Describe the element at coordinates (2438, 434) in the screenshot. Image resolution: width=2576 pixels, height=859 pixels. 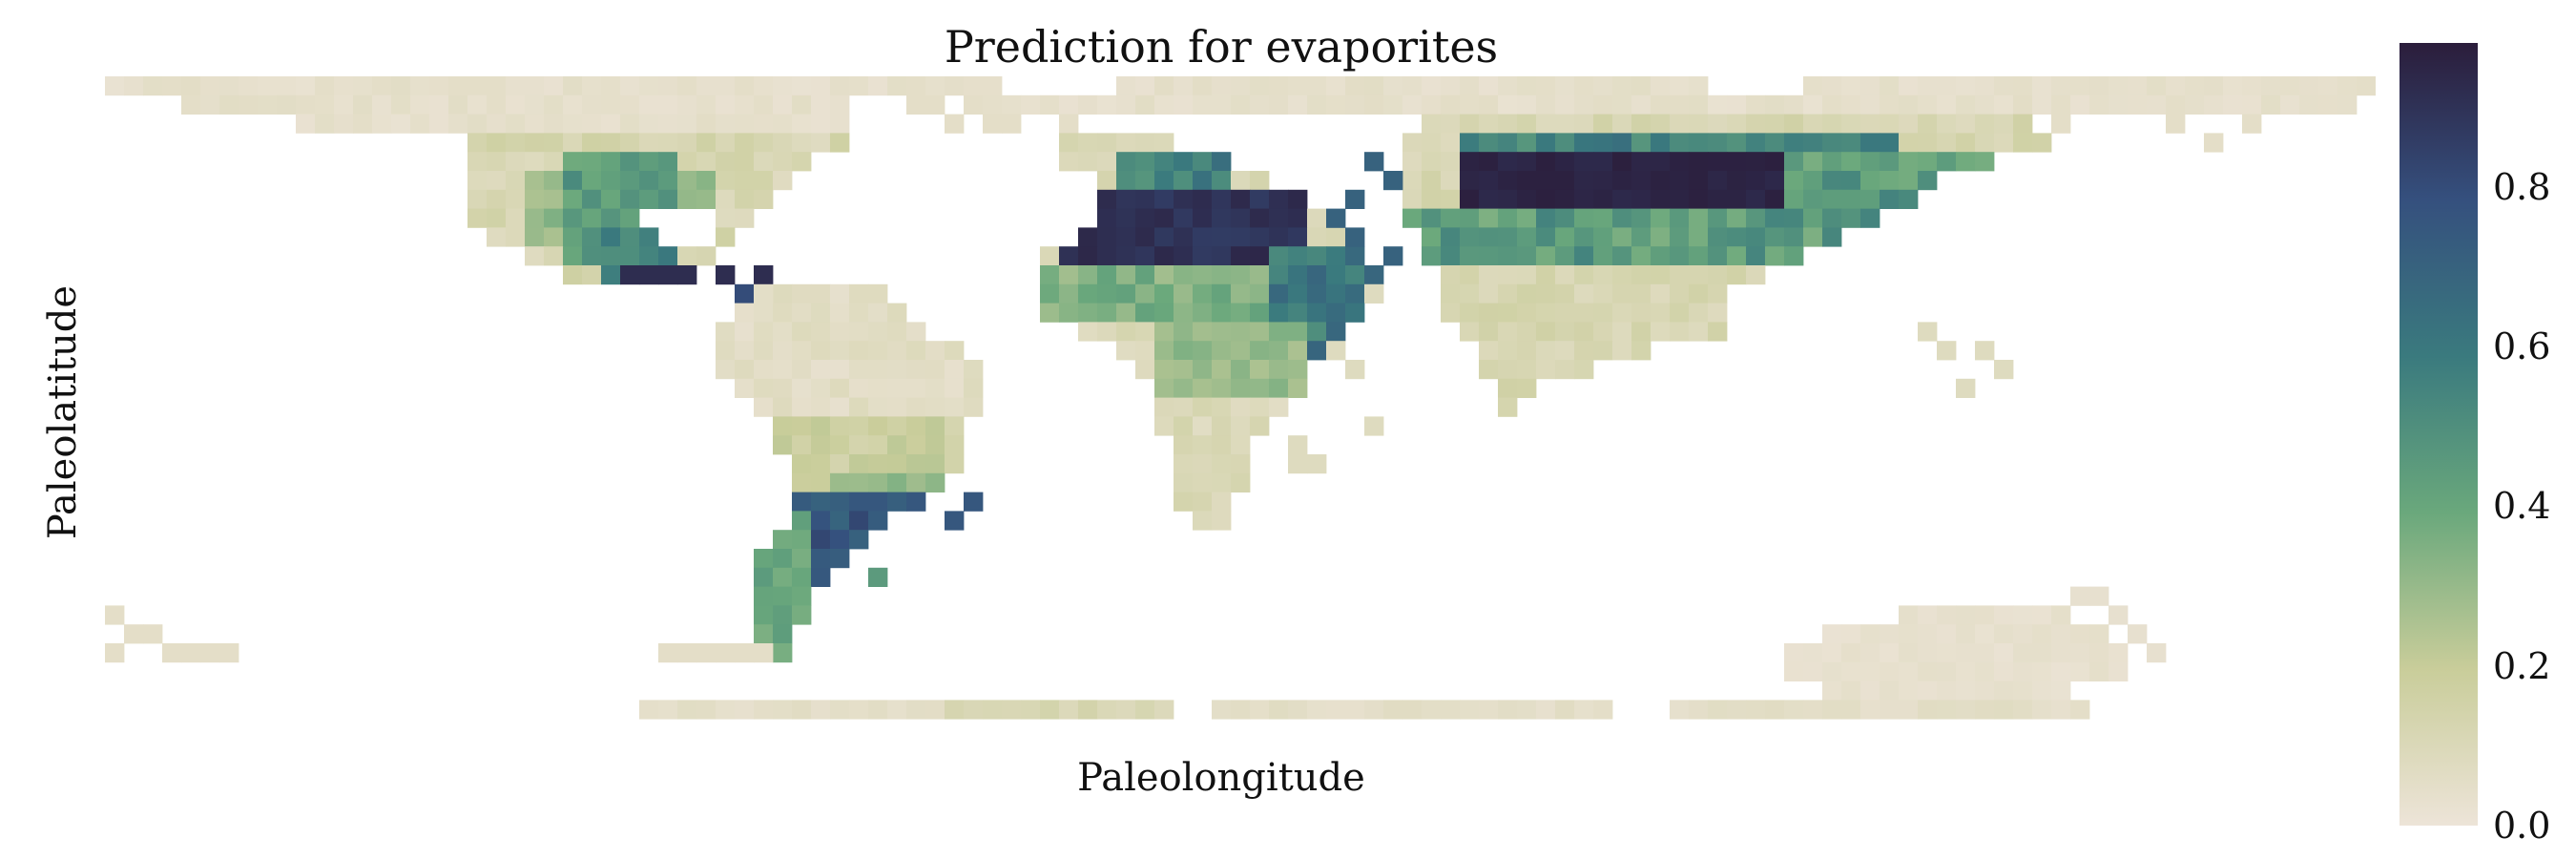
I see `colorbar-gradient` at that location.